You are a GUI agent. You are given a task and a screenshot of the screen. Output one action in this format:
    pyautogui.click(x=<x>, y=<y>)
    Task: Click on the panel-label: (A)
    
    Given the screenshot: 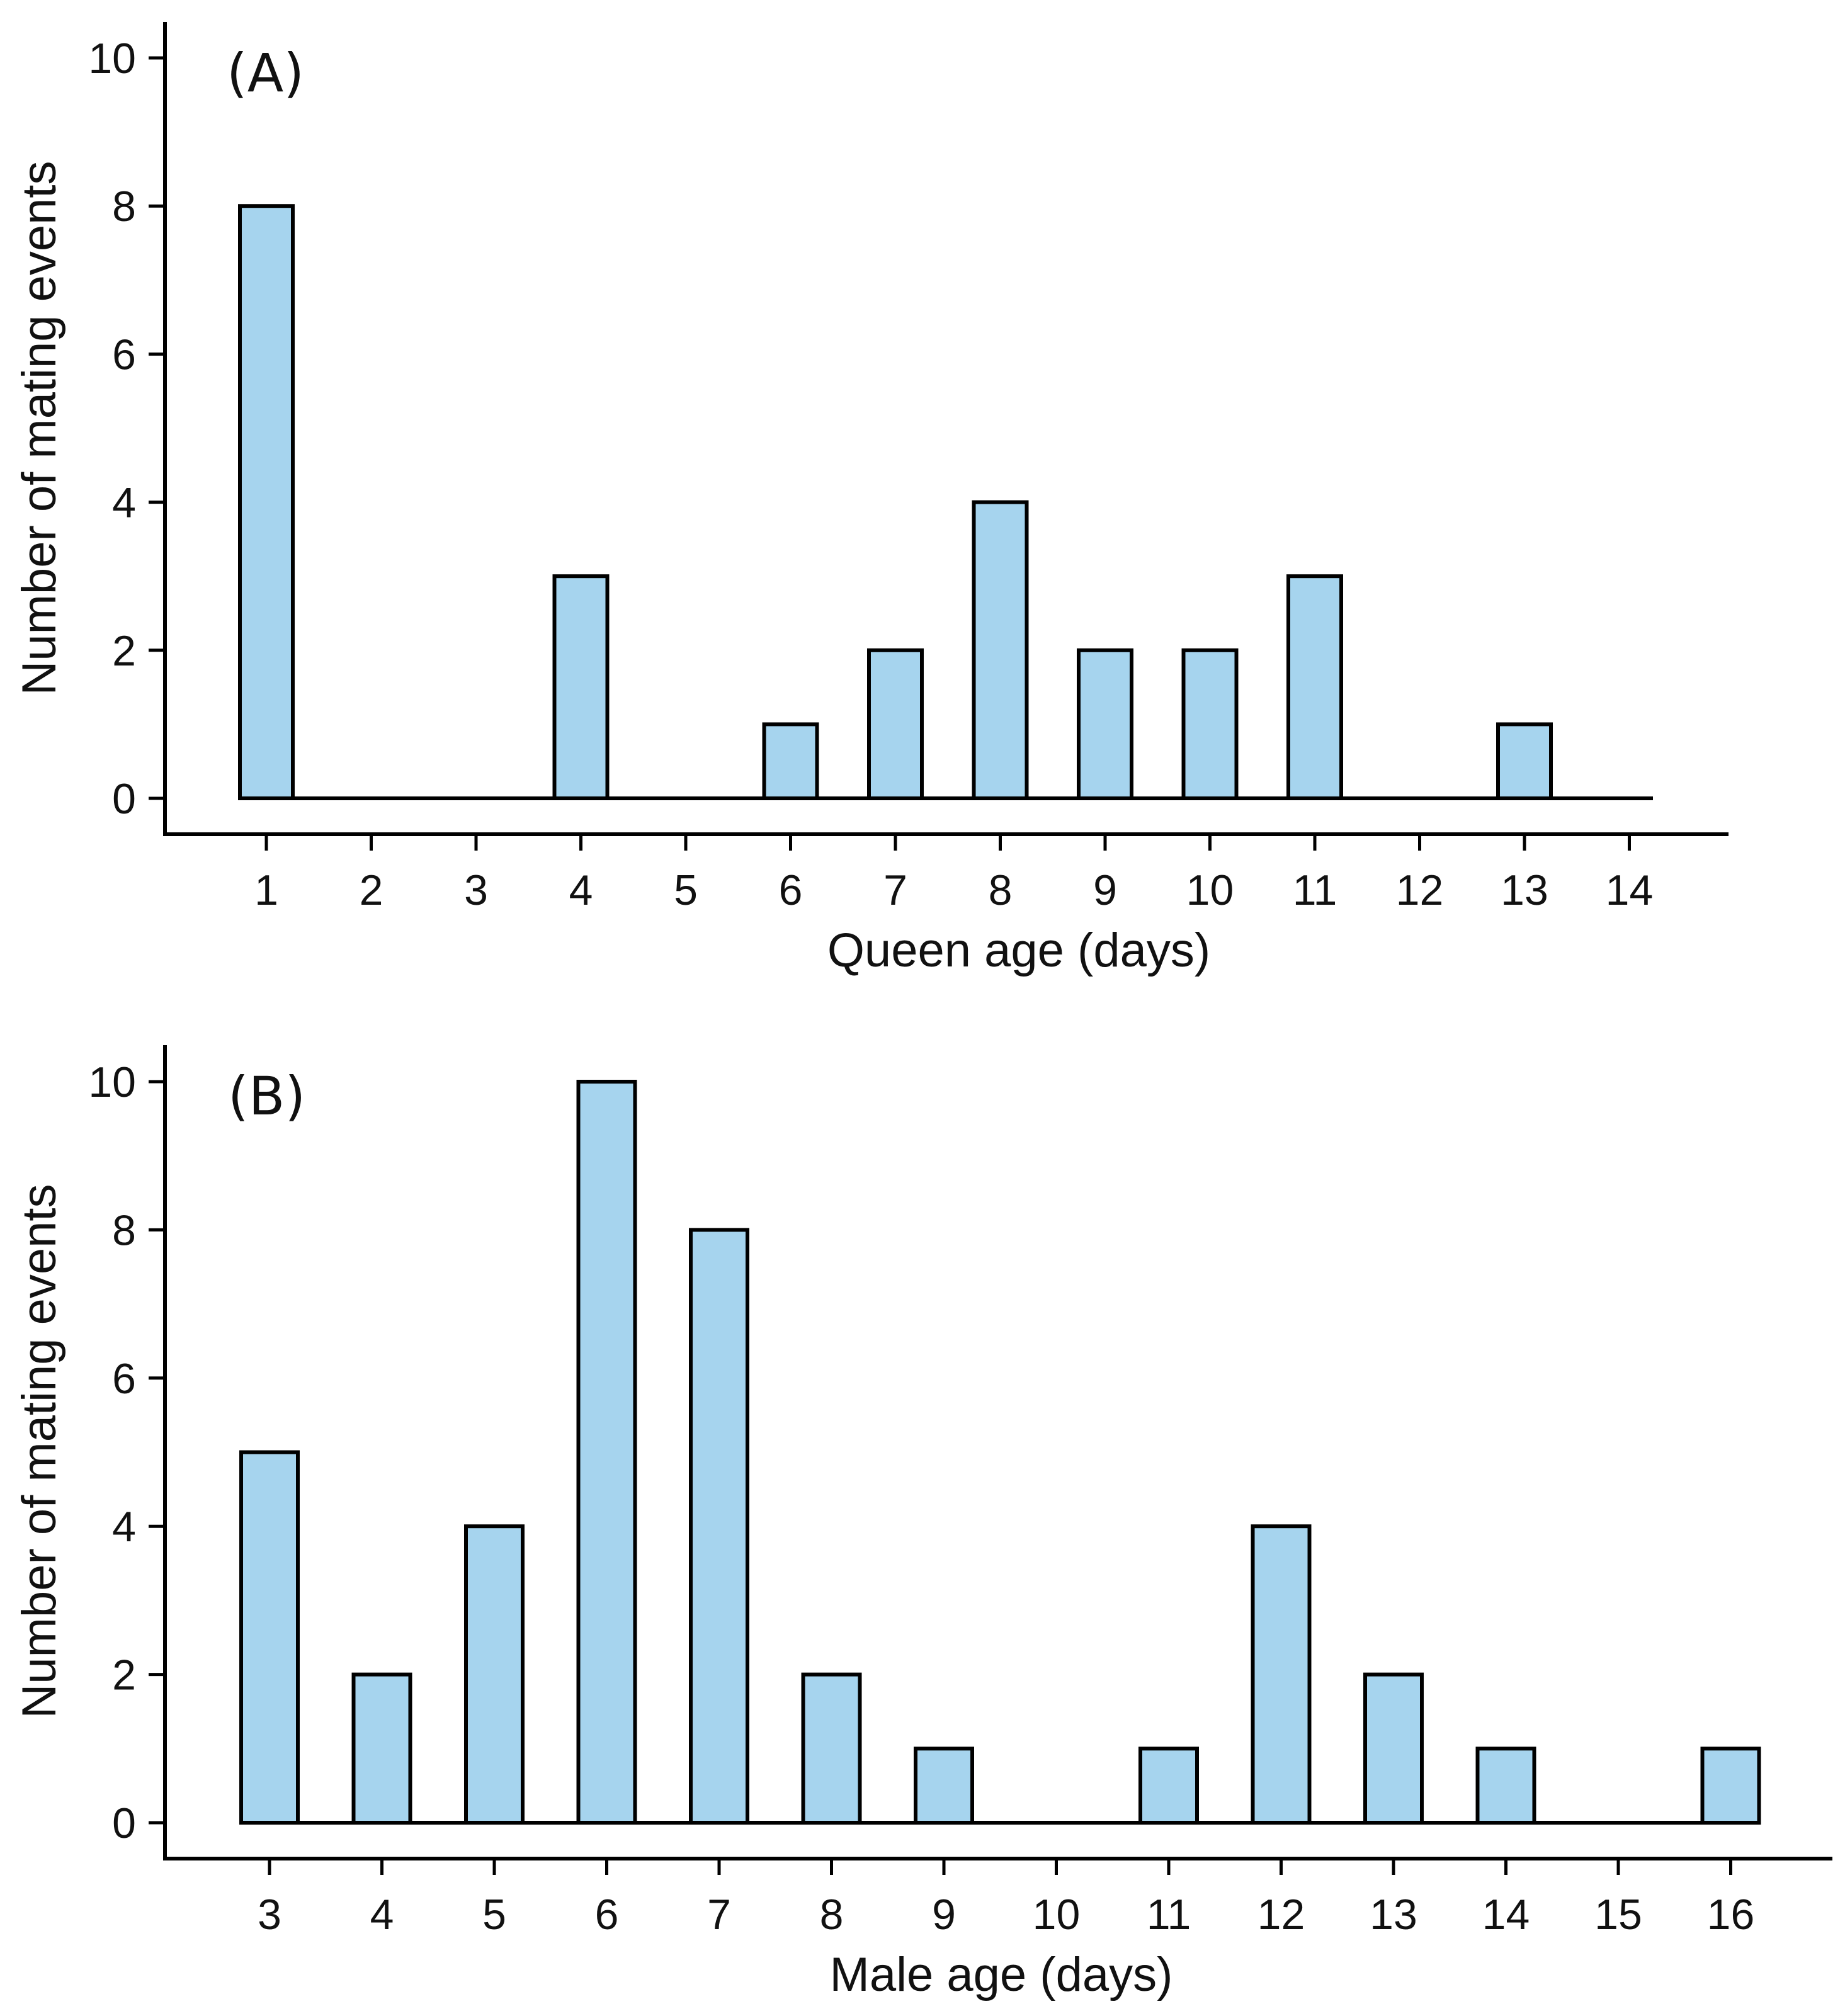 What is the action you would take?
    pyautogui.click(x=265, y=73)
    